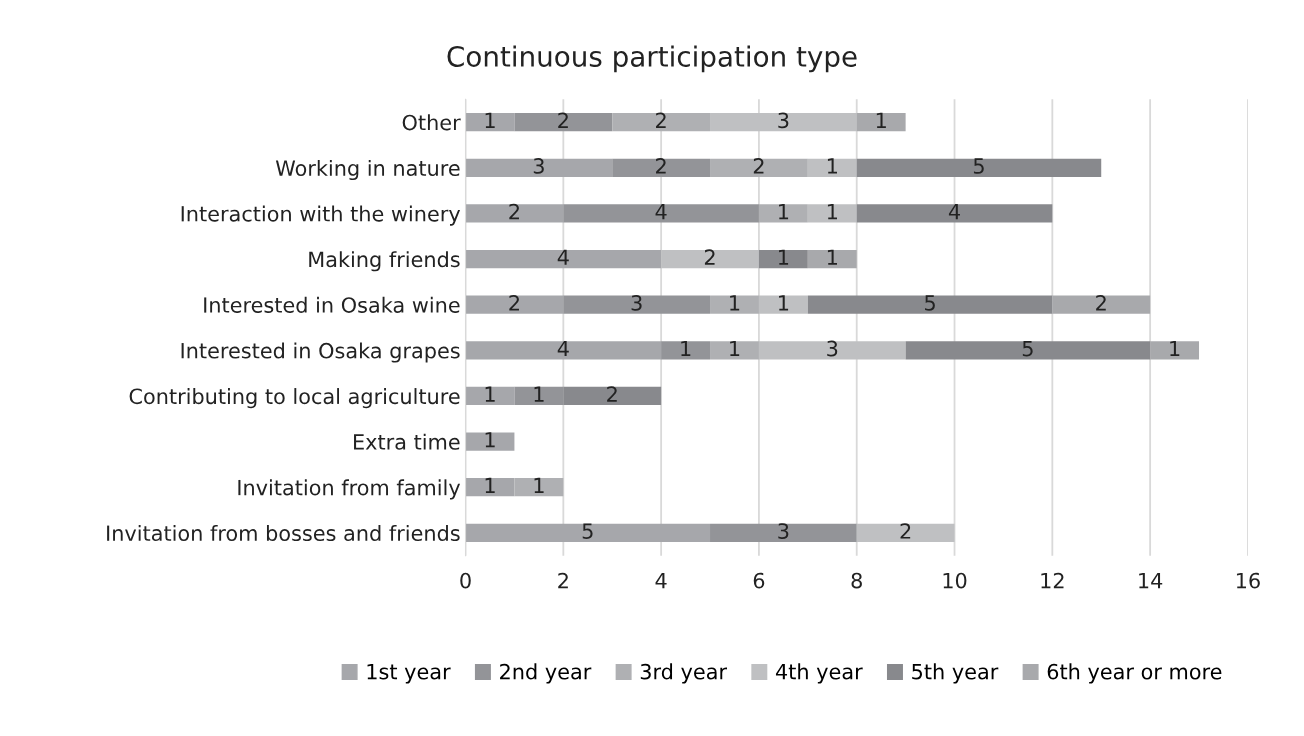 The width and height of the screenshot is (1304, 736). What do you see at coordinates (332, 304) in the screenshot?
I see `y-tick-label: Interested in Osaka wine` at bounding box center [332, 304].